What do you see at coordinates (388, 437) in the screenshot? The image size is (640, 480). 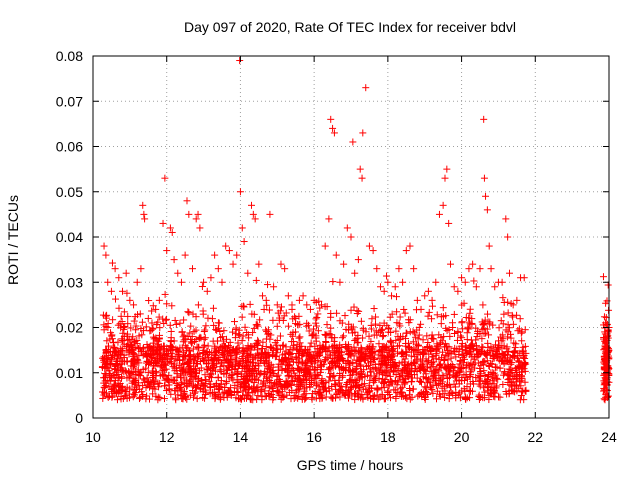 I see `x-tick-label: 18` at bounding box center [388, 437].